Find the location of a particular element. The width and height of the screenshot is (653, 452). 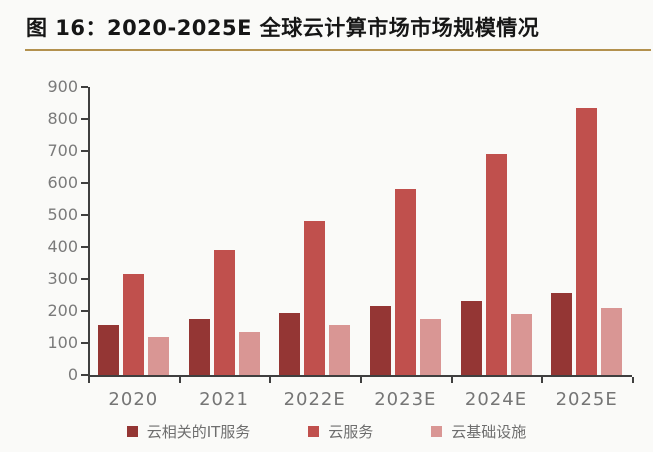

y-axis-tick-label: 500 is located at coordinates (62, 214).